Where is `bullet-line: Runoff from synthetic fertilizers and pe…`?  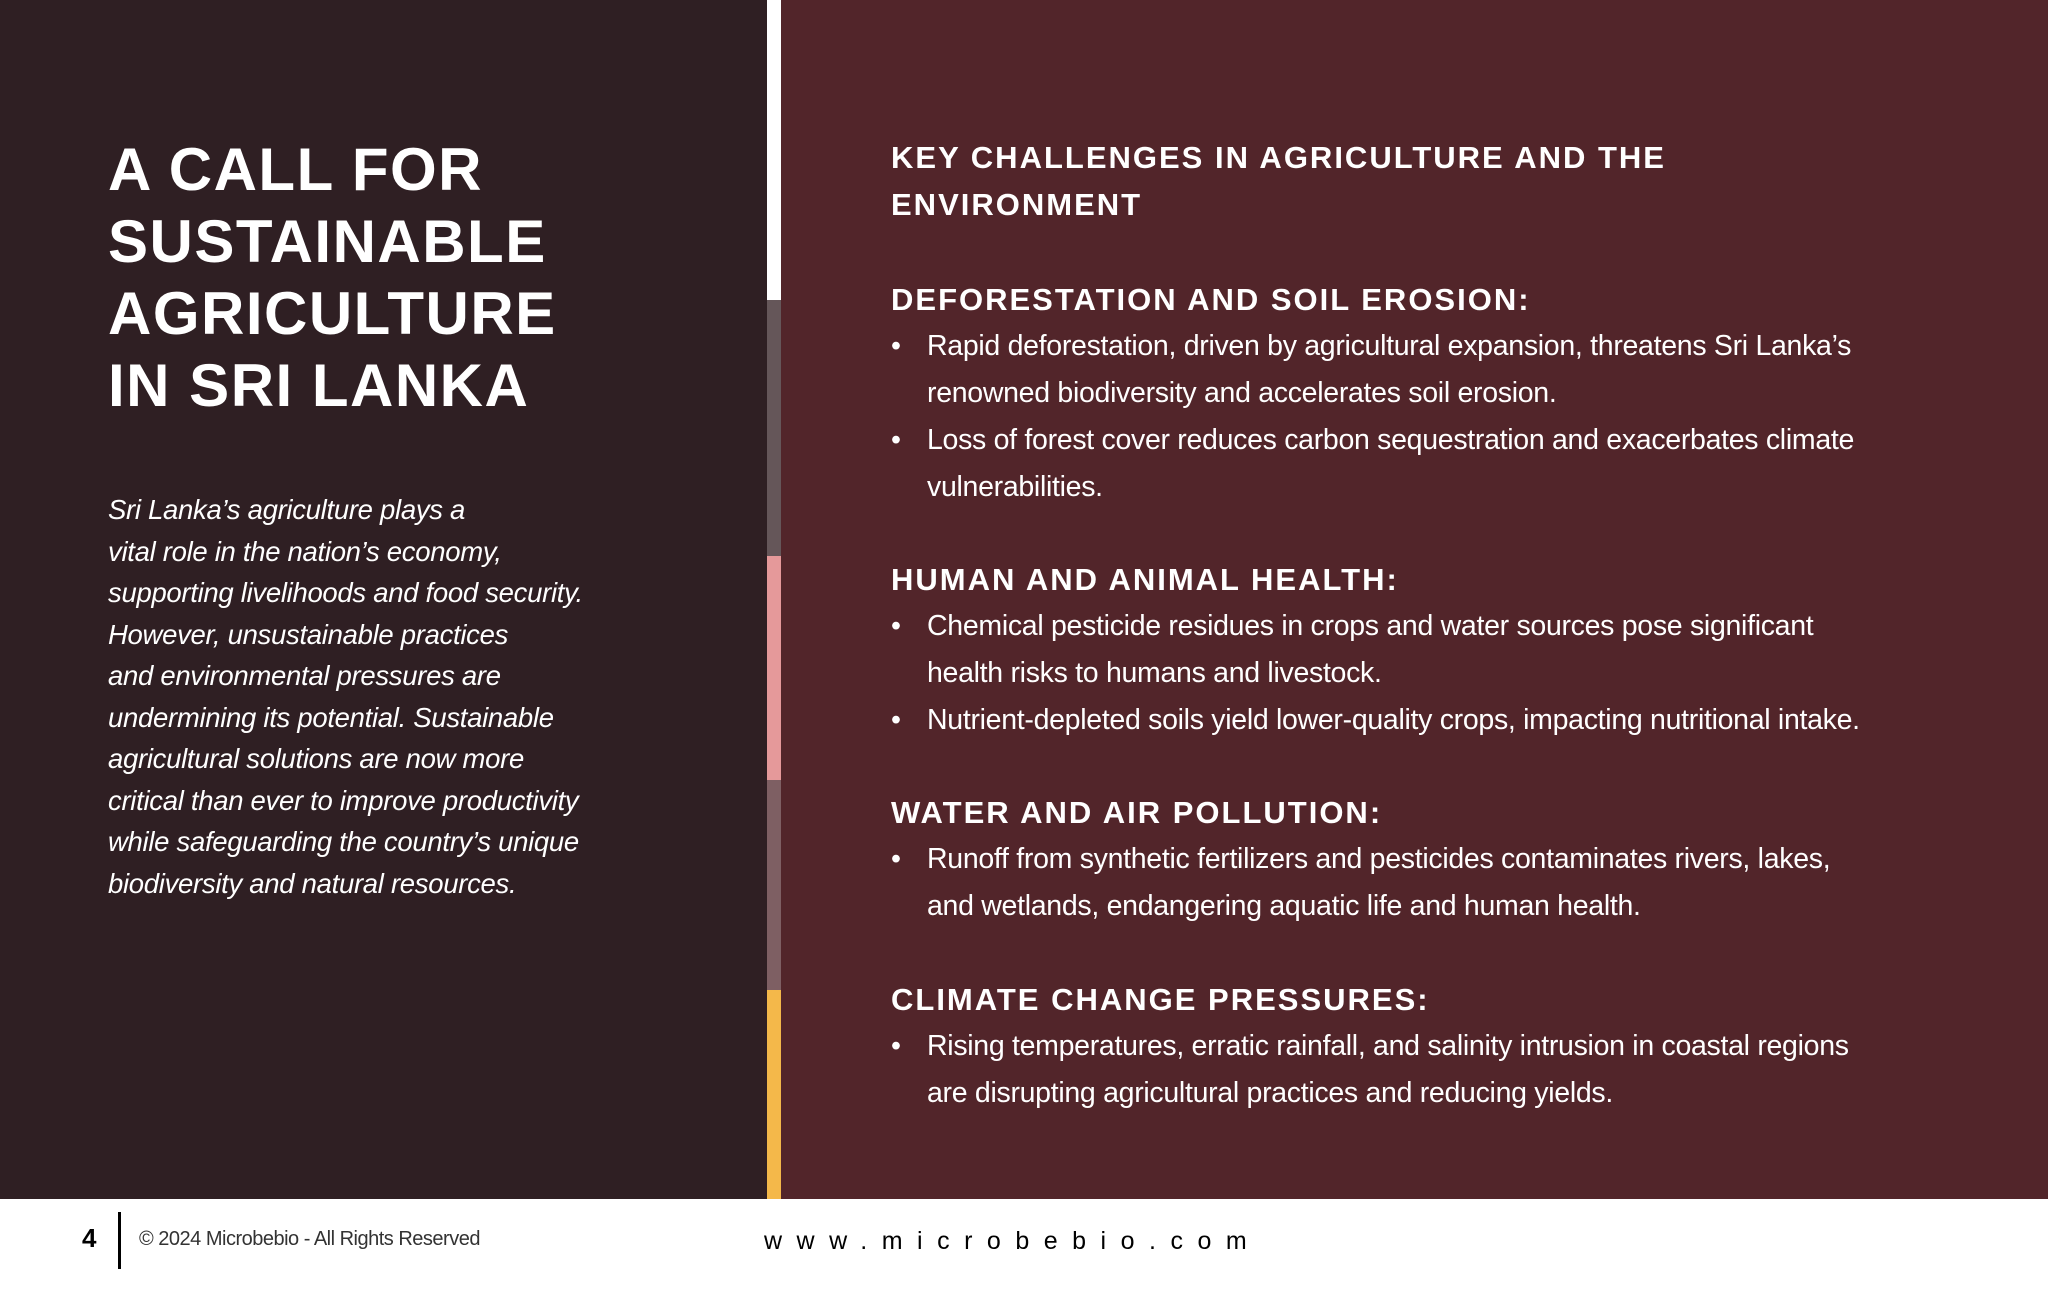 bullet-line: Runoff from synthetic fertilizers and pe… is located at coordinates (1379, 859).